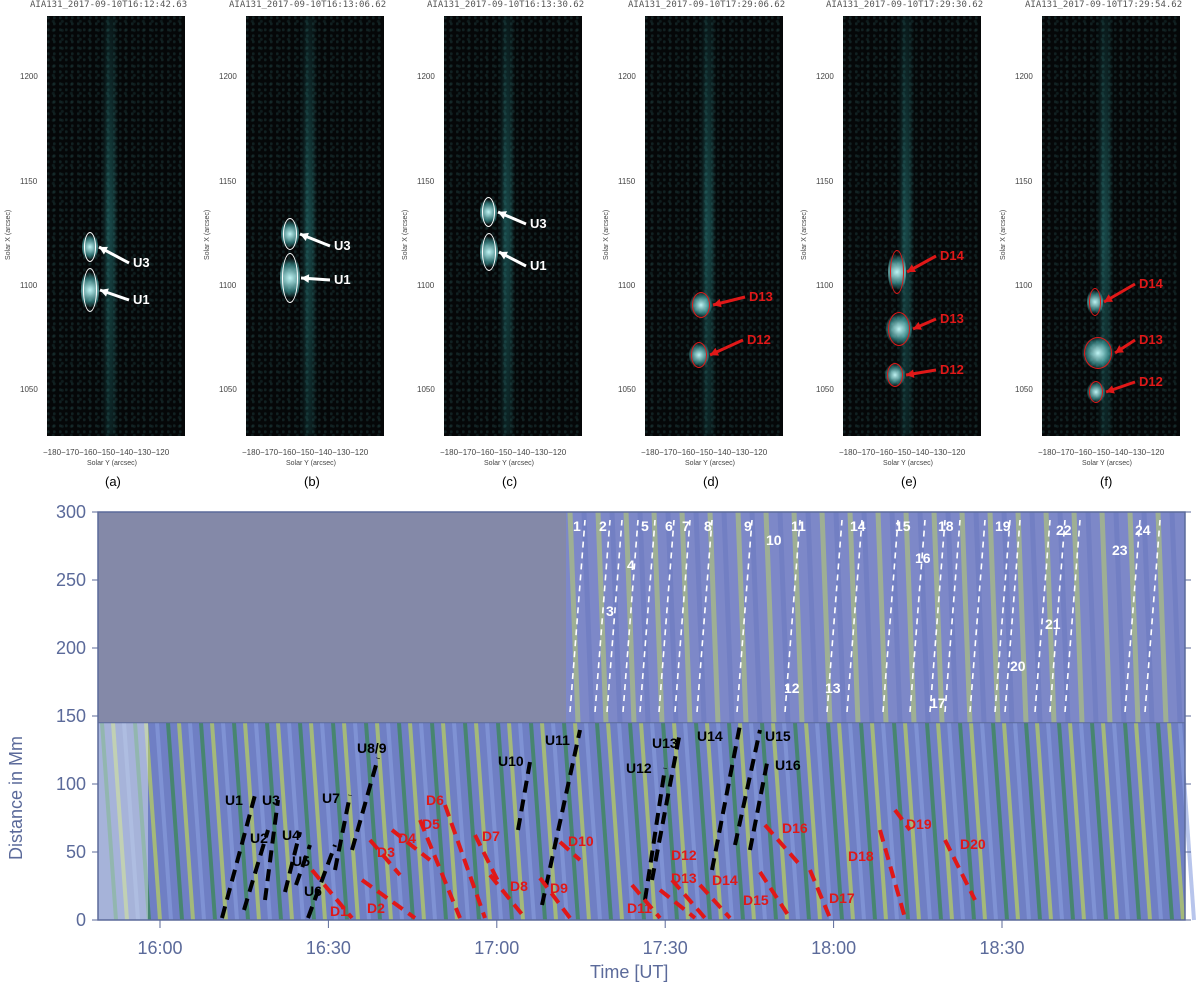 The image size is (1200, 998). What do you see at coordinates (259, 838) in the screenshot?
I see `u-track-label: U2` at bounding box center [259, 838].